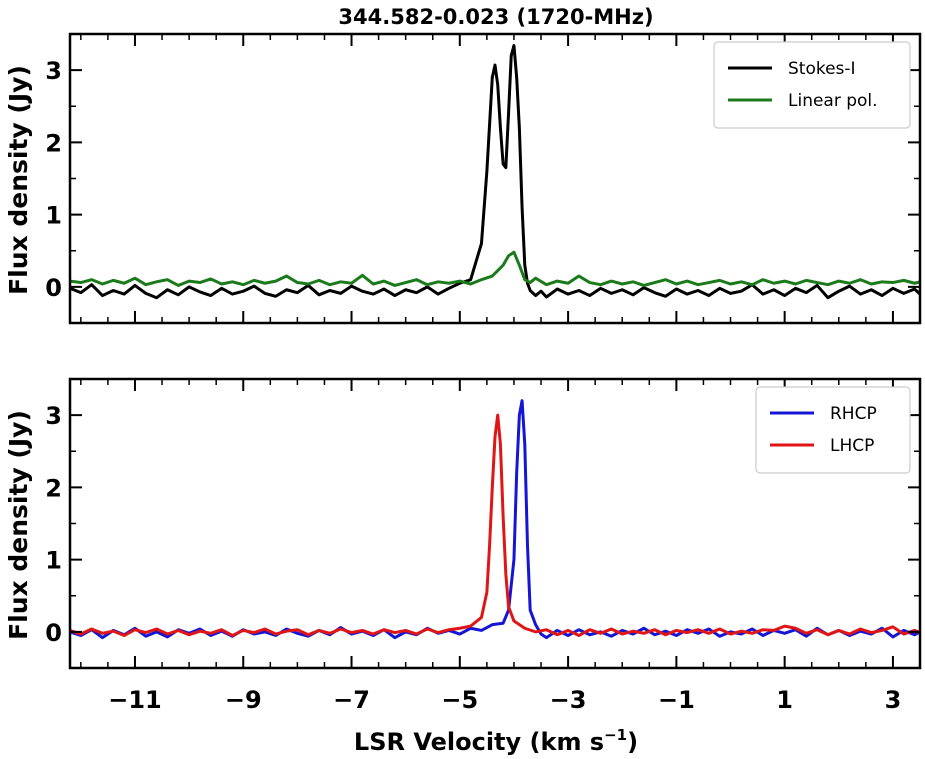 This screenshot has width=925, height=759. I want to click on x-tick-label: −11, so click(135, 700).